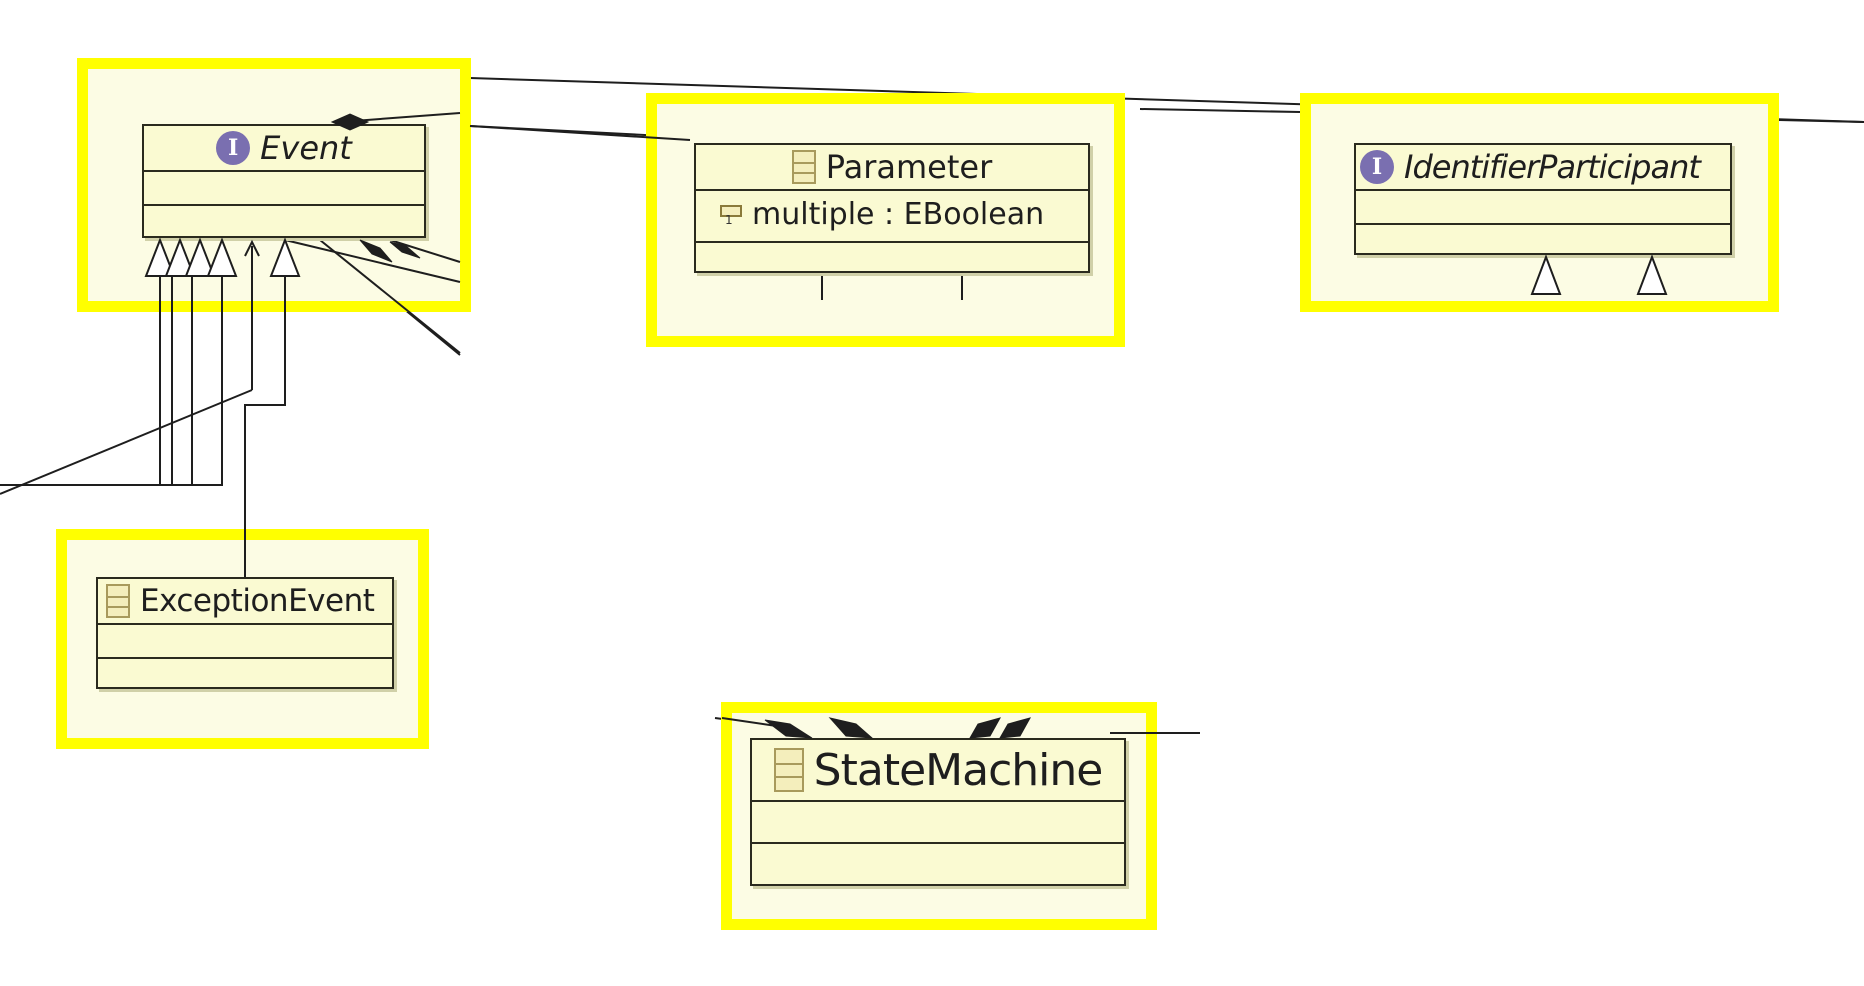  I want to click on class-header-identifier-participant: I IdentifierParticipant, so click(1543, 168).